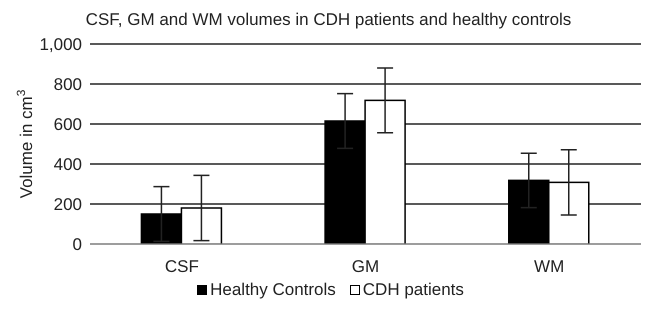  I want to click on chart-title: CSF, GM and WM volumes in CDH patients and healthy controls, so click(328, 20).